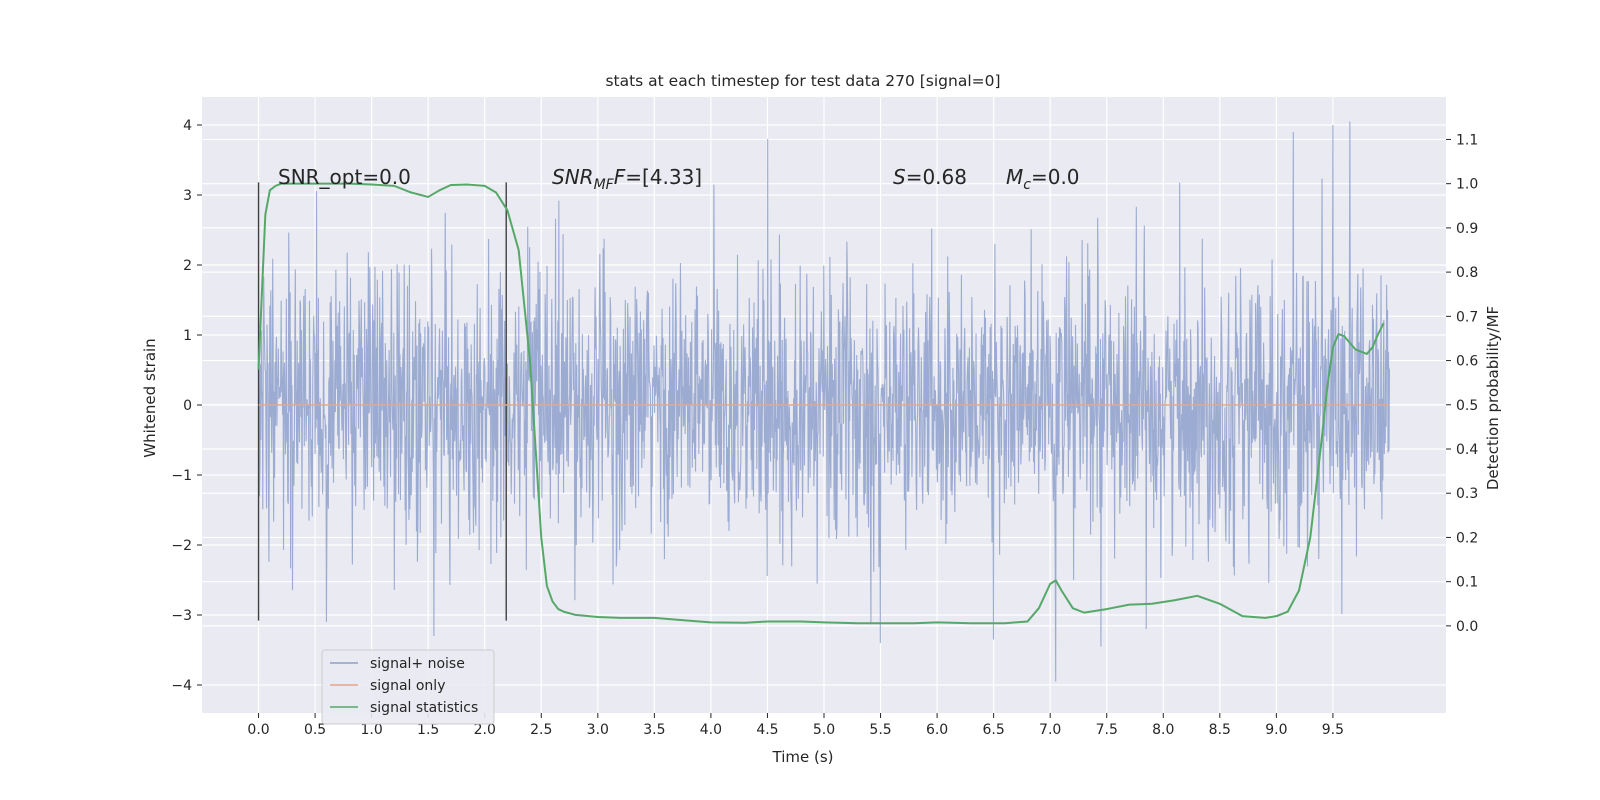 Image resolution: width=1600 pixels, height=800 pixels. What do you see at coordinates (1467, 538) in the screenshot?
I see `y2-tick-label: 0.2` at bounding box center [1467, 538].